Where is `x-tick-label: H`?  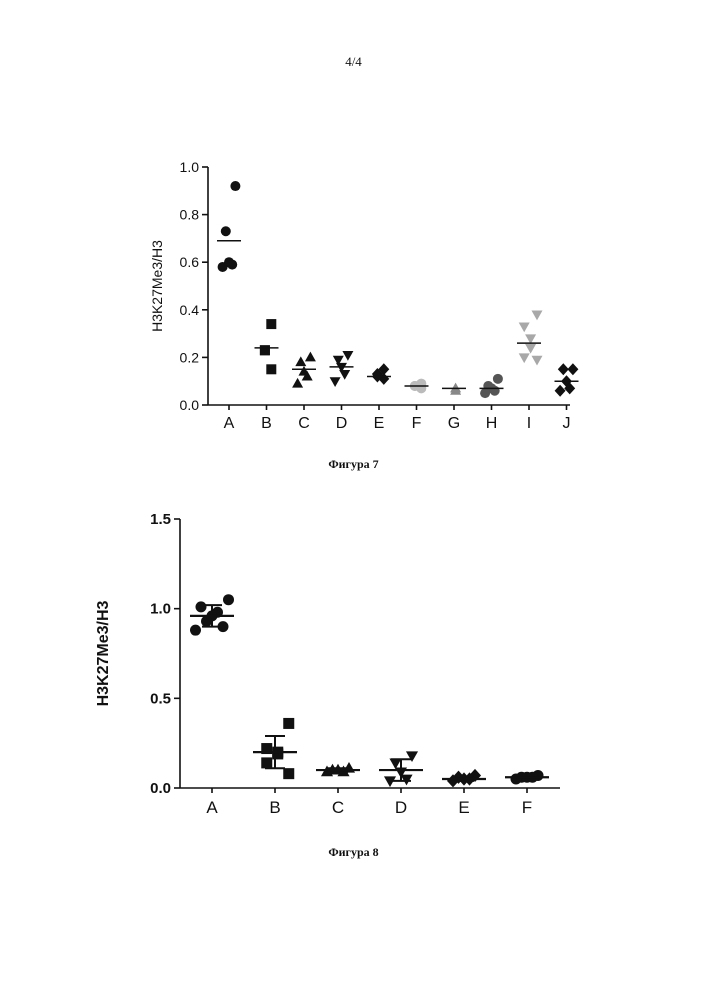 x-tick-label: H is located at coordinates (492, 423).